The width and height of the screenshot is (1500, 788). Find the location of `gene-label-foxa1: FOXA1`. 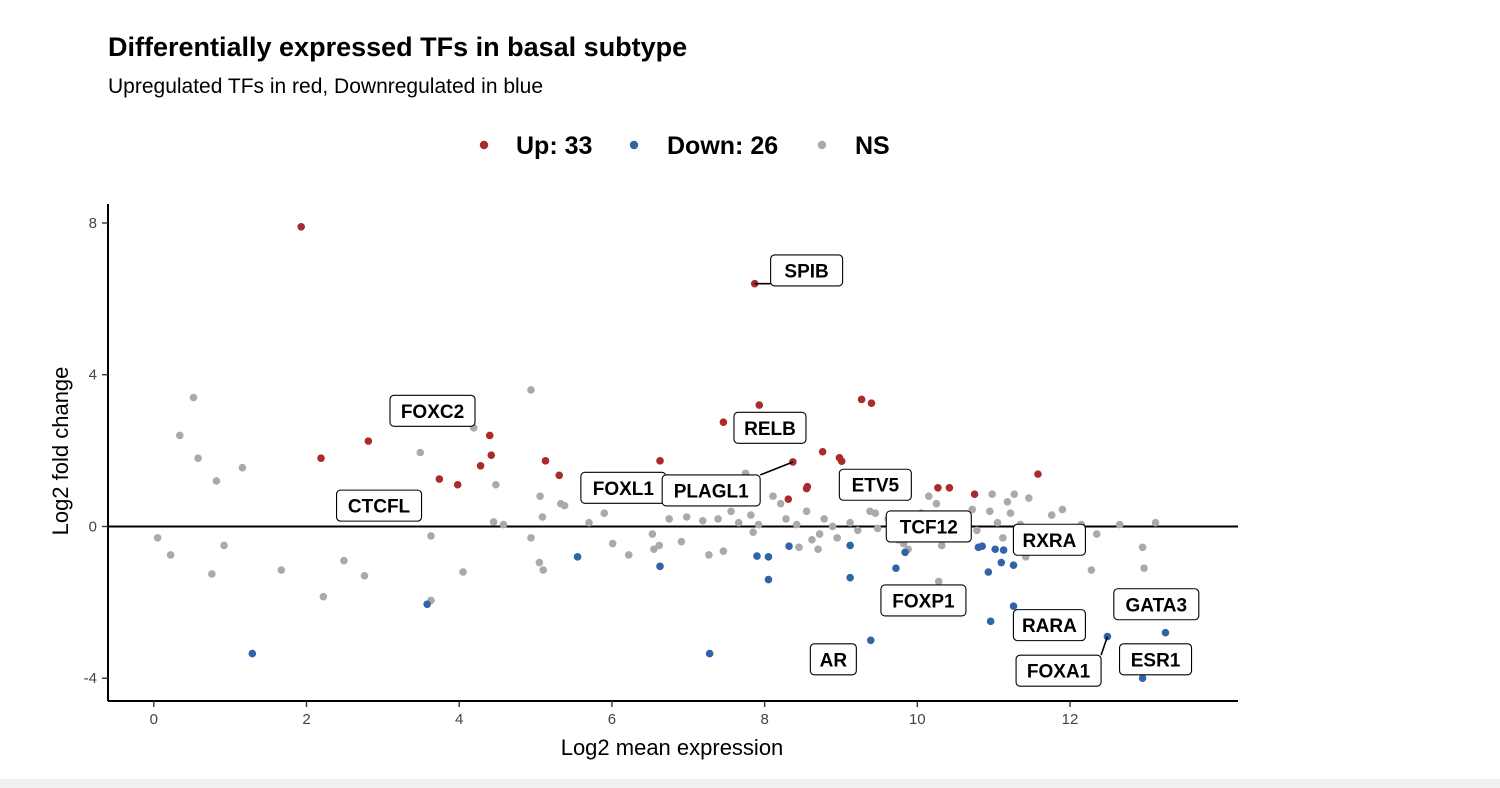

gene-label-foxa1: FOXA1 is located at coordinates (1062, 661).